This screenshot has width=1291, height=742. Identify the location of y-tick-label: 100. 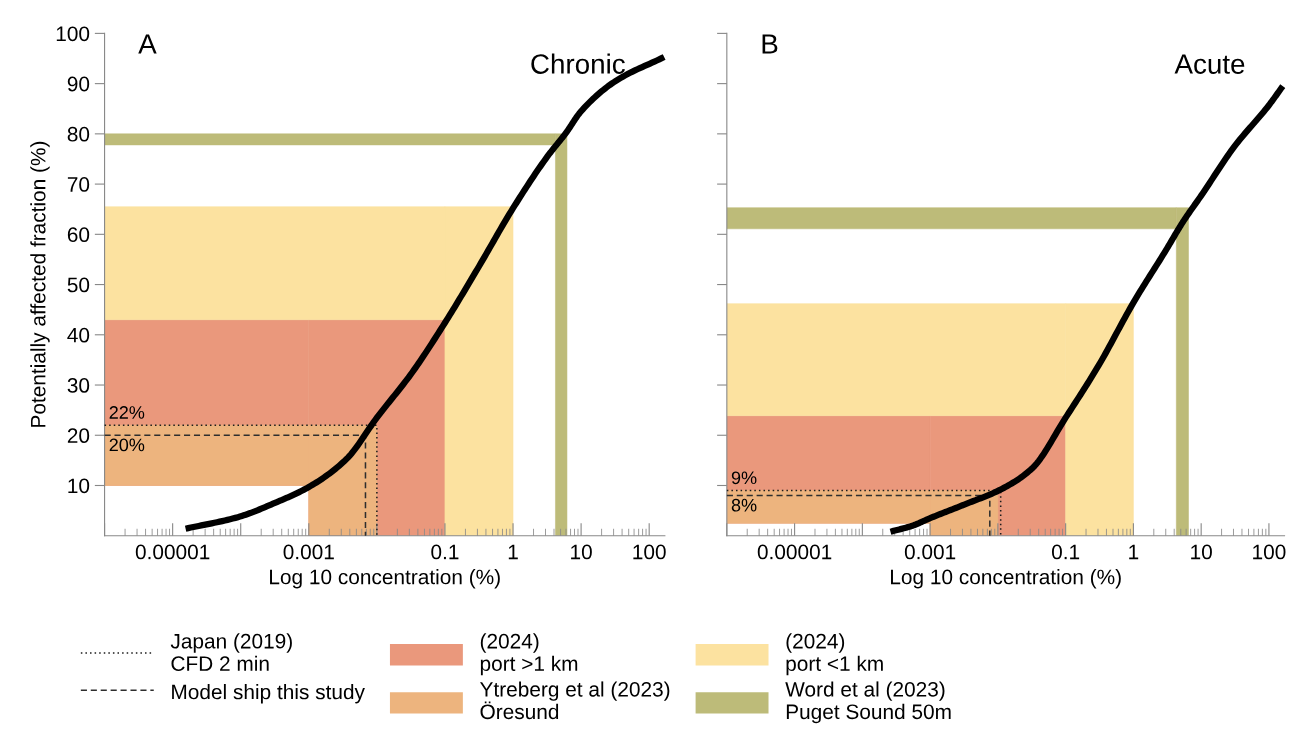
(73, 34).